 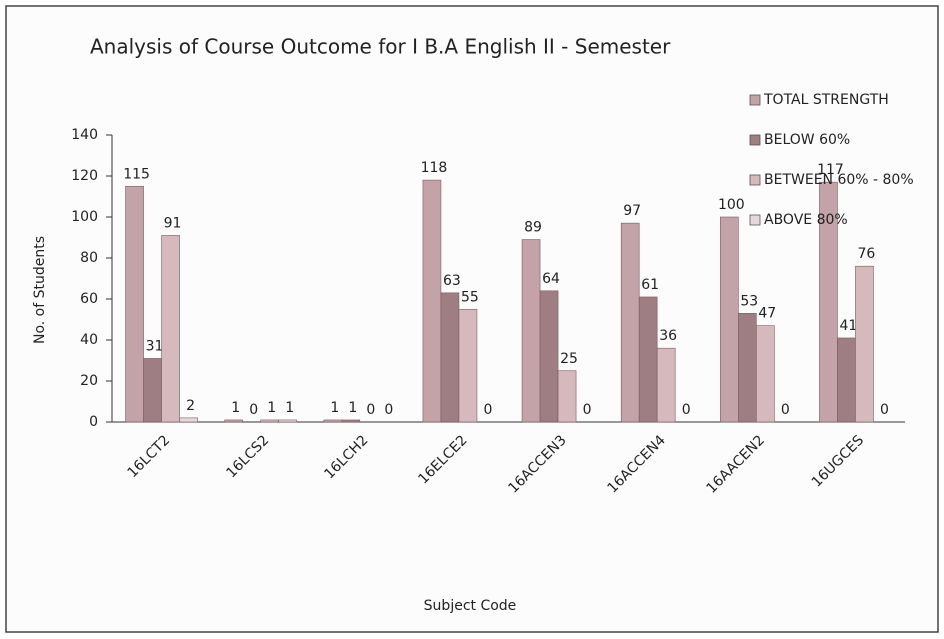 What do you see at coordinates (569, 359) in the screenshot?
I see `value-label: 25` at bounding box center [569, 359].